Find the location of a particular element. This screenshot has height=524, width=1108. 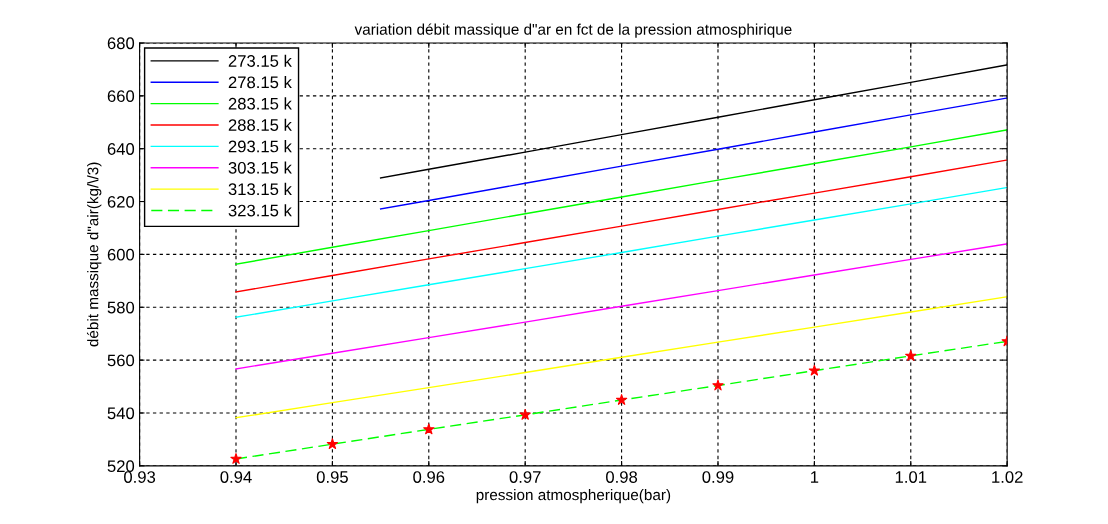

x-tick-label: 1.01 is located at coordinates (911, 477).